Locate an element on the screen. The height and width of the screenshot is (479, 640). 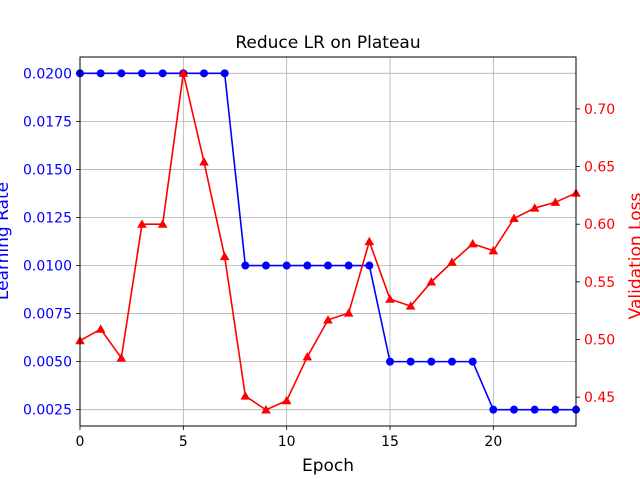
y-right-tick-label: 0.60 is located at coordinates (599, 225).